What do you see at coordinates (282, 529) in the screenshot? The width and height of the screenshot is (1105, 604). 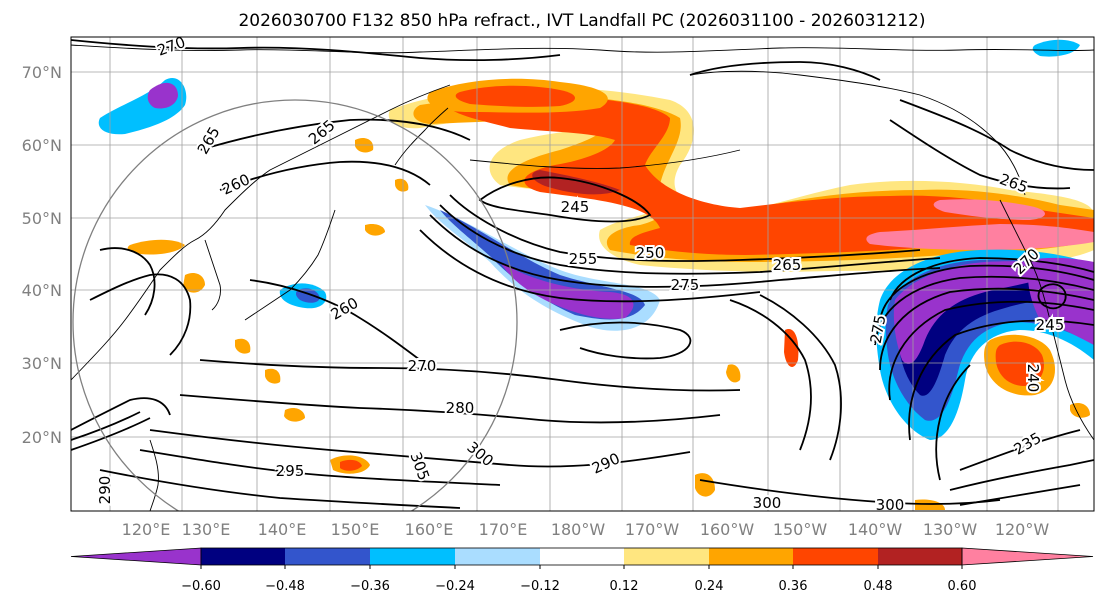 I see `longitude-label: 140°E` at bounding box center [282, 529].